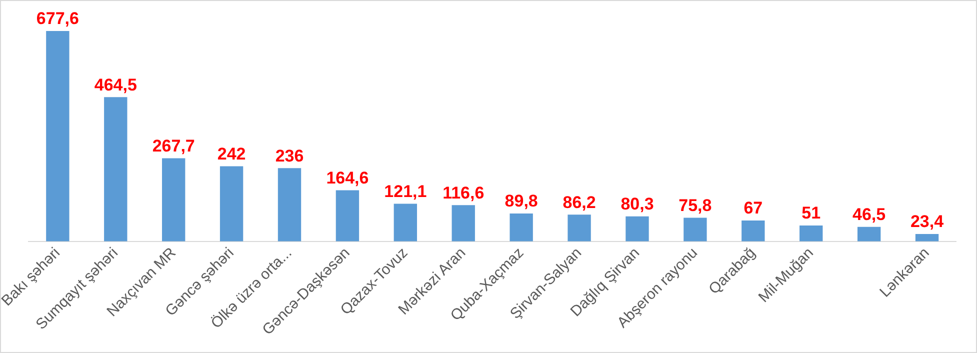  Describe the element at coordinates (57, 18) in the screenshot. I see `data-label: 677,6` at that location.